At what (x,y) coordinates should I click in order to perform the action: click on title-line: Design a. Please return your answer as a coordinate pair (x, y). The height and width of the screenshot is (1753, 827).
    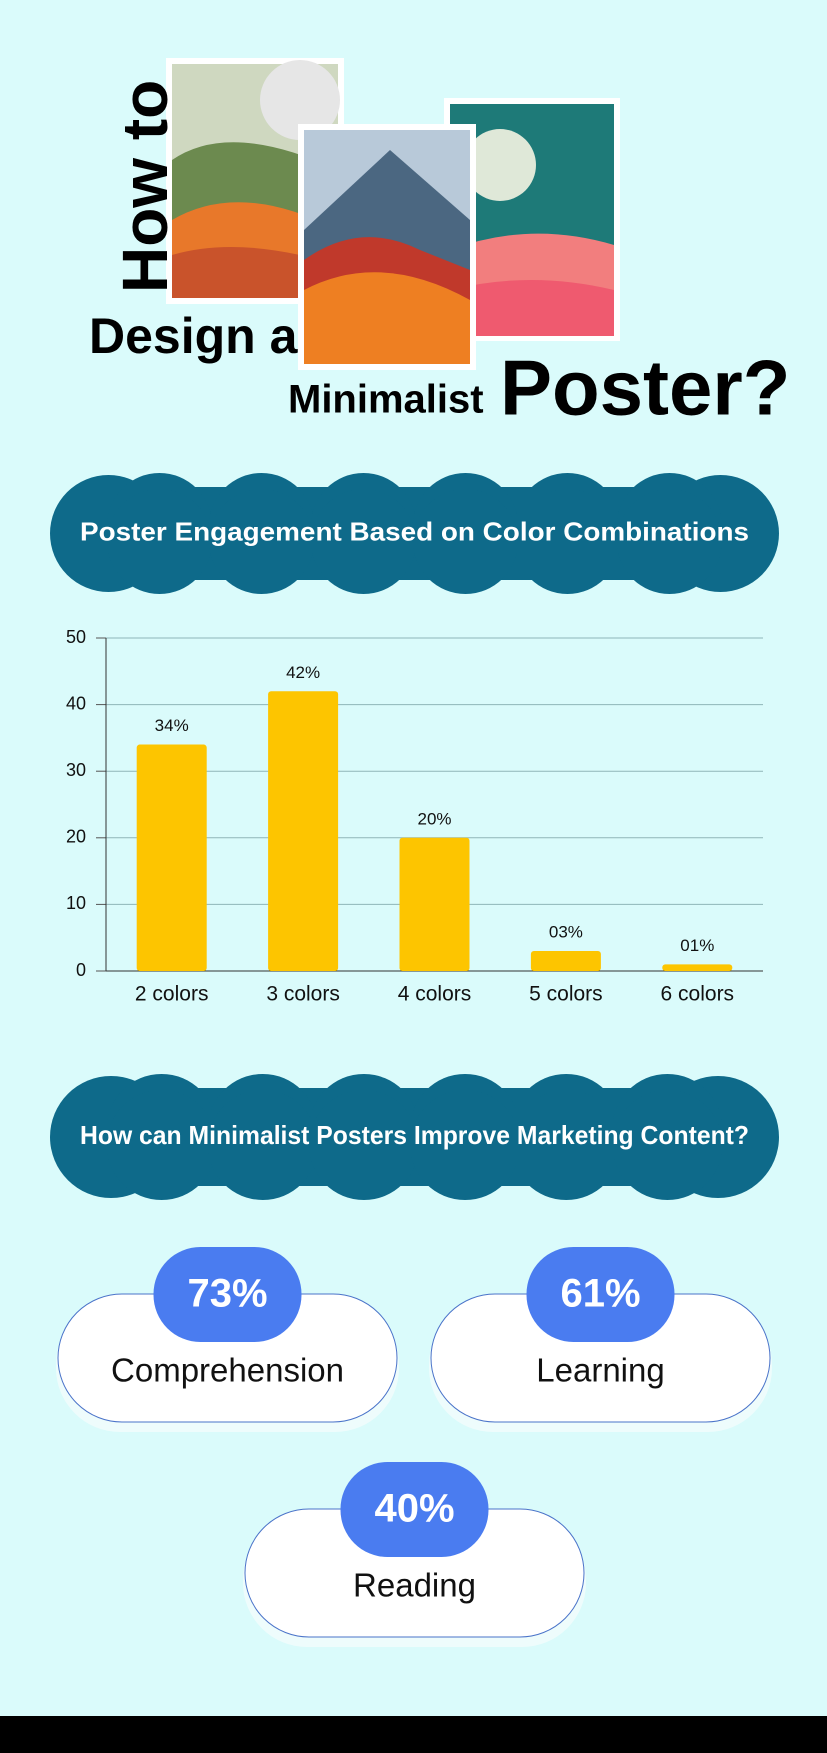
    Looking at the image, I should click on (194, 336).